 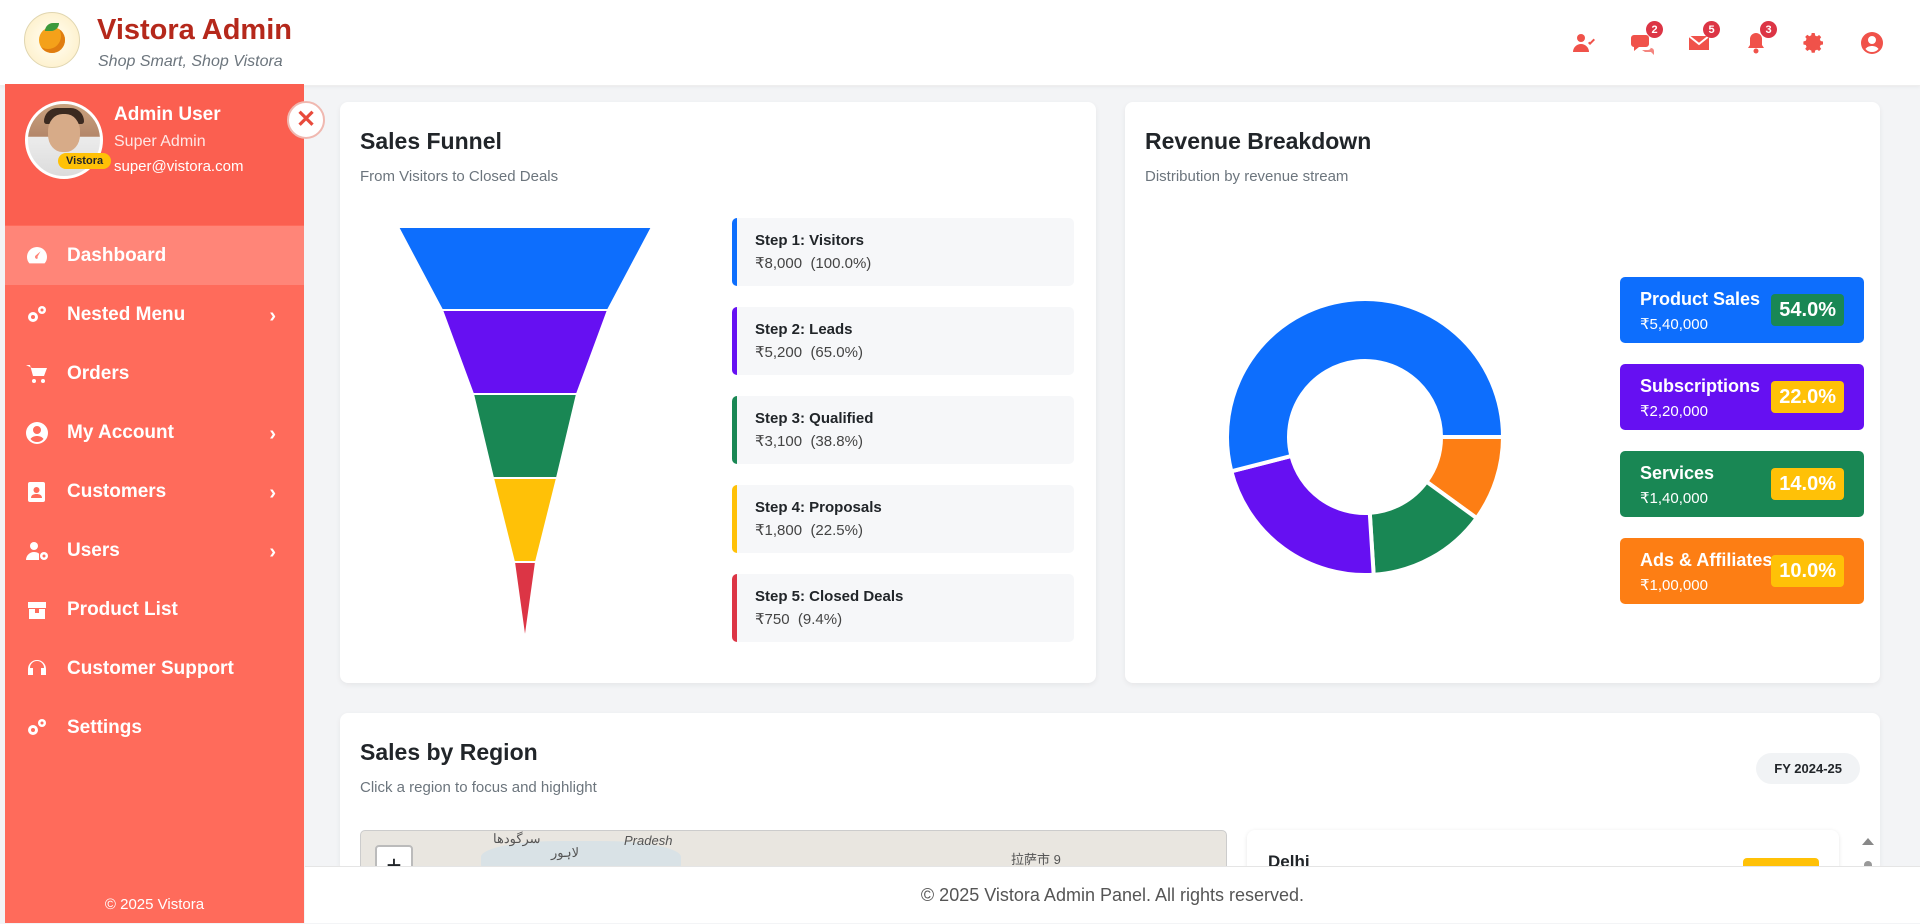 I want to click on revenue-donut-chart, so click(x=1365, y=437).